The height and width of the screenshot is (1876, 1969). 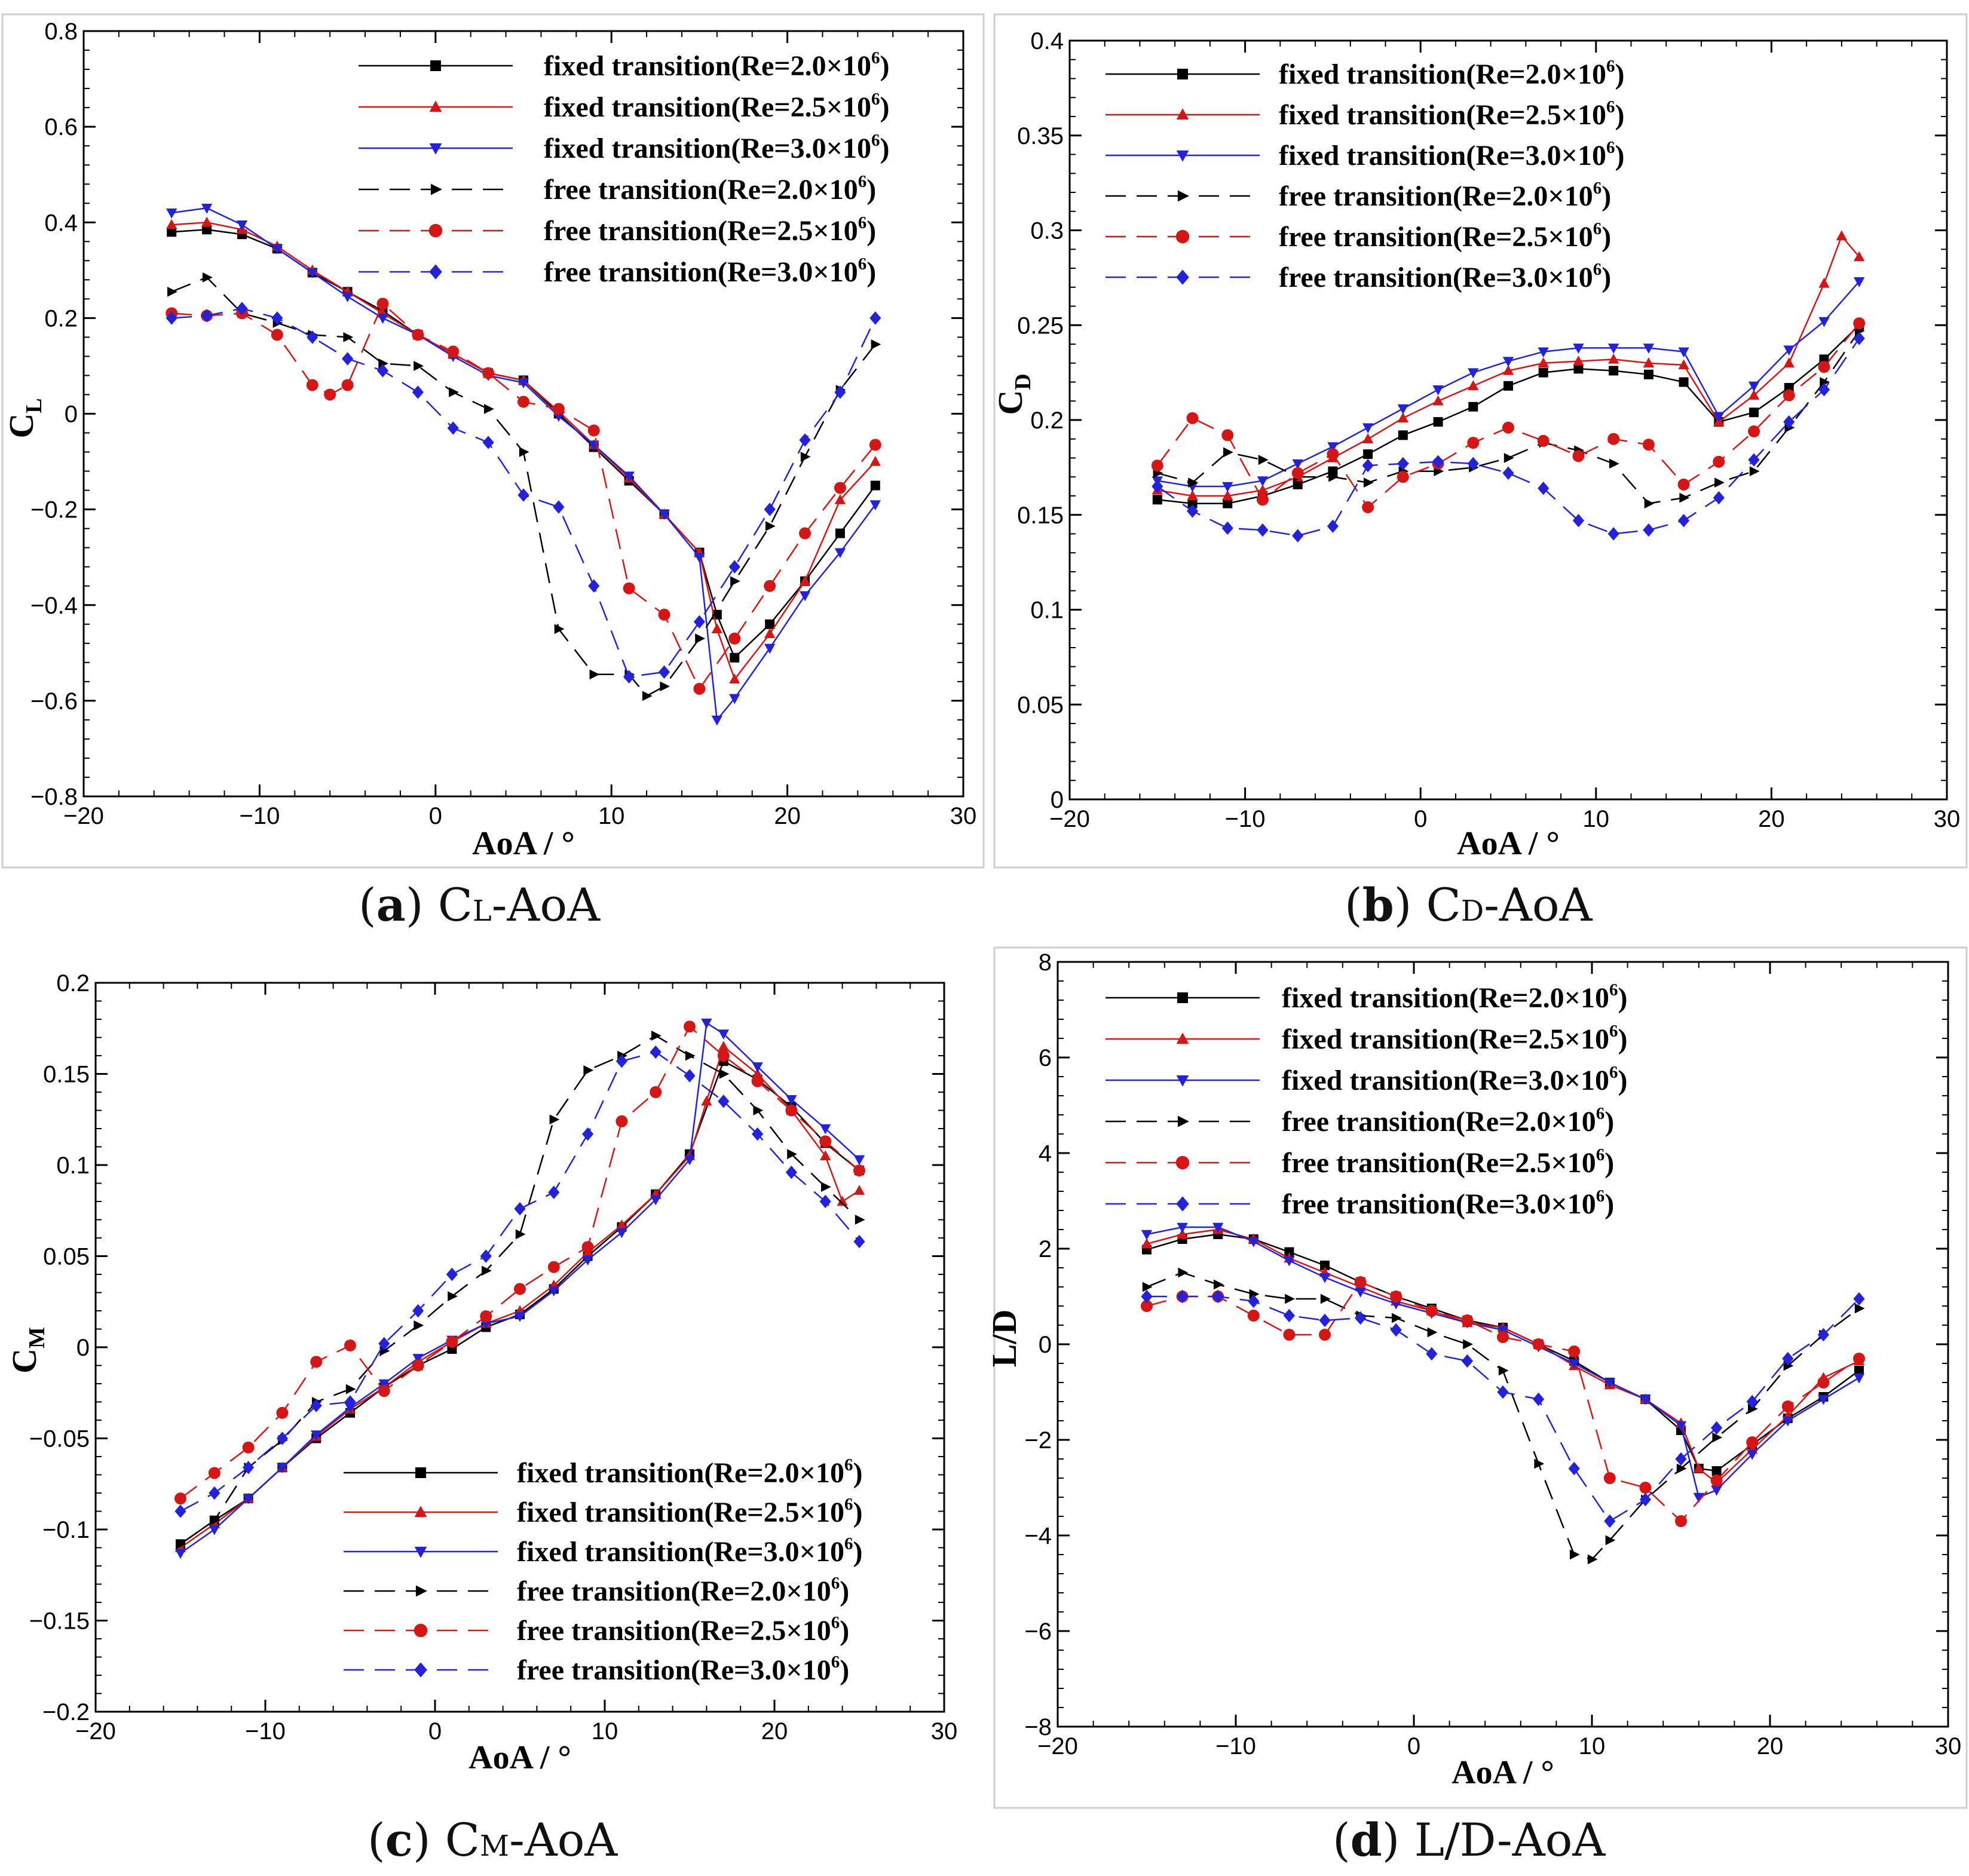 I want to click on y-tick-label: −0.8, so click(x=54, y=797).